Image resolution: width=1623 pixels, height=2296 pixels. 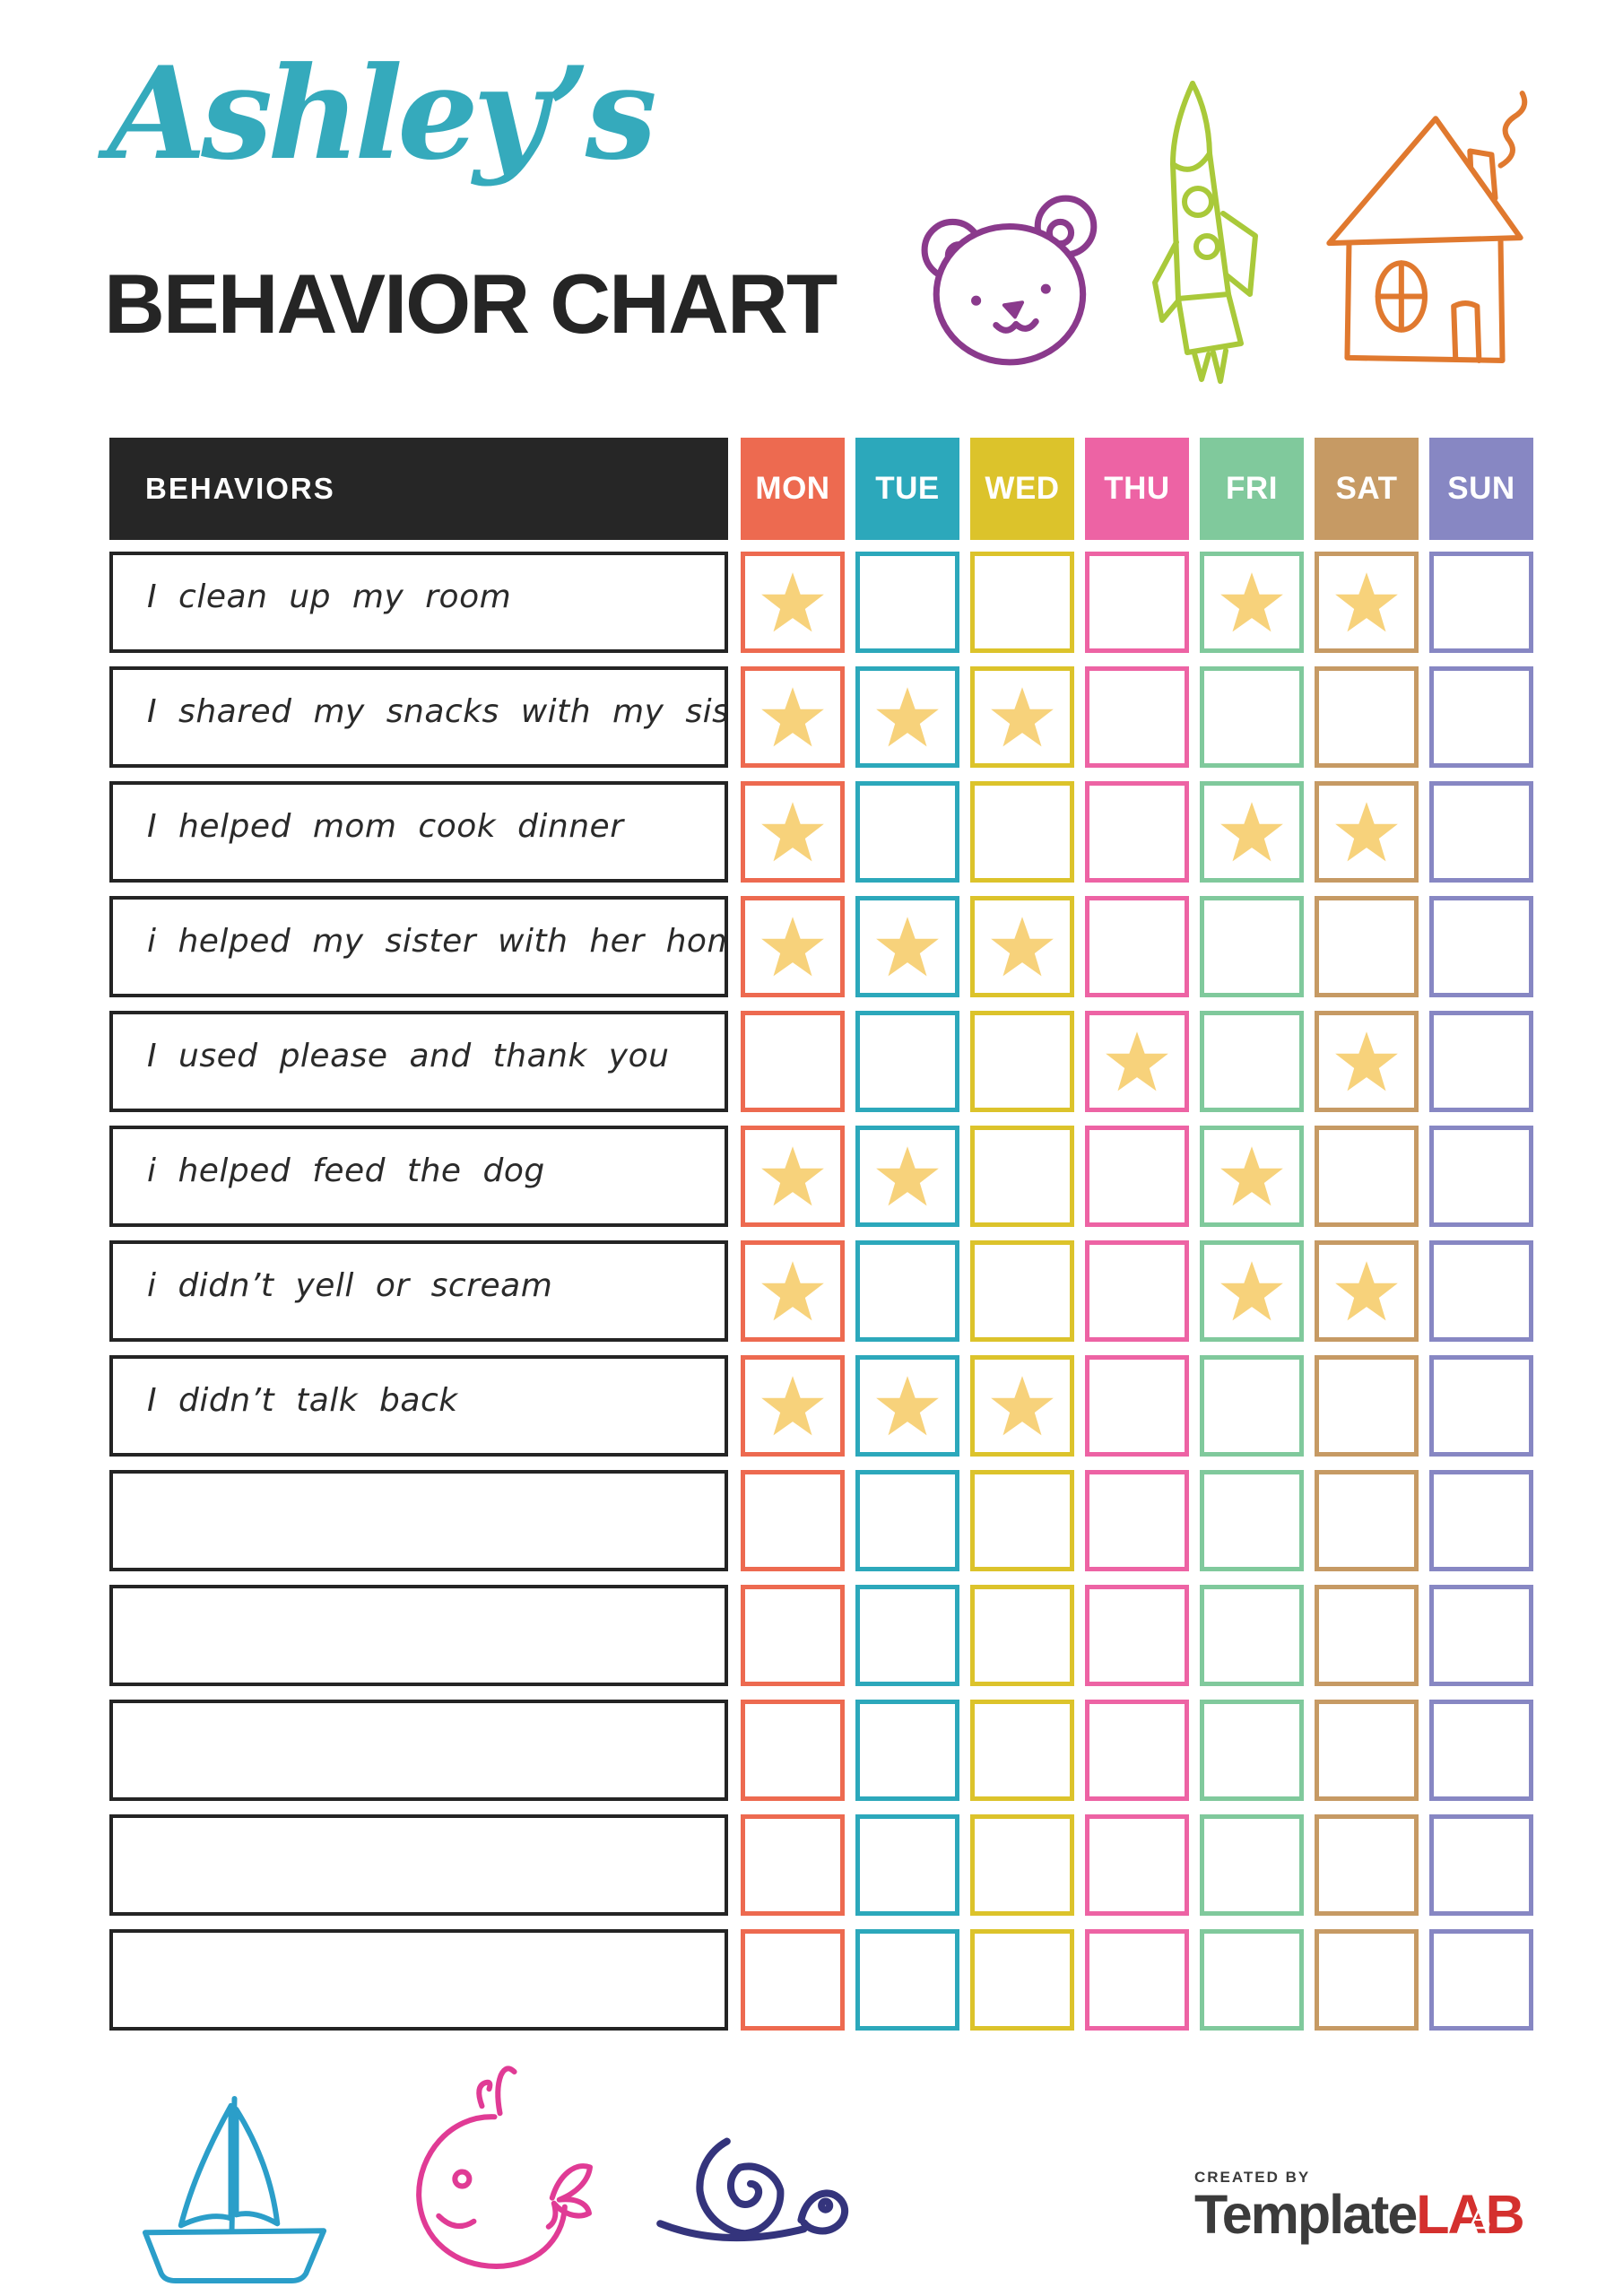 What do you see at coordinates (418, 1406) in the screenshot?
I see `behavior-label: I didn’t talk back` at bounding box center [418, 1406].